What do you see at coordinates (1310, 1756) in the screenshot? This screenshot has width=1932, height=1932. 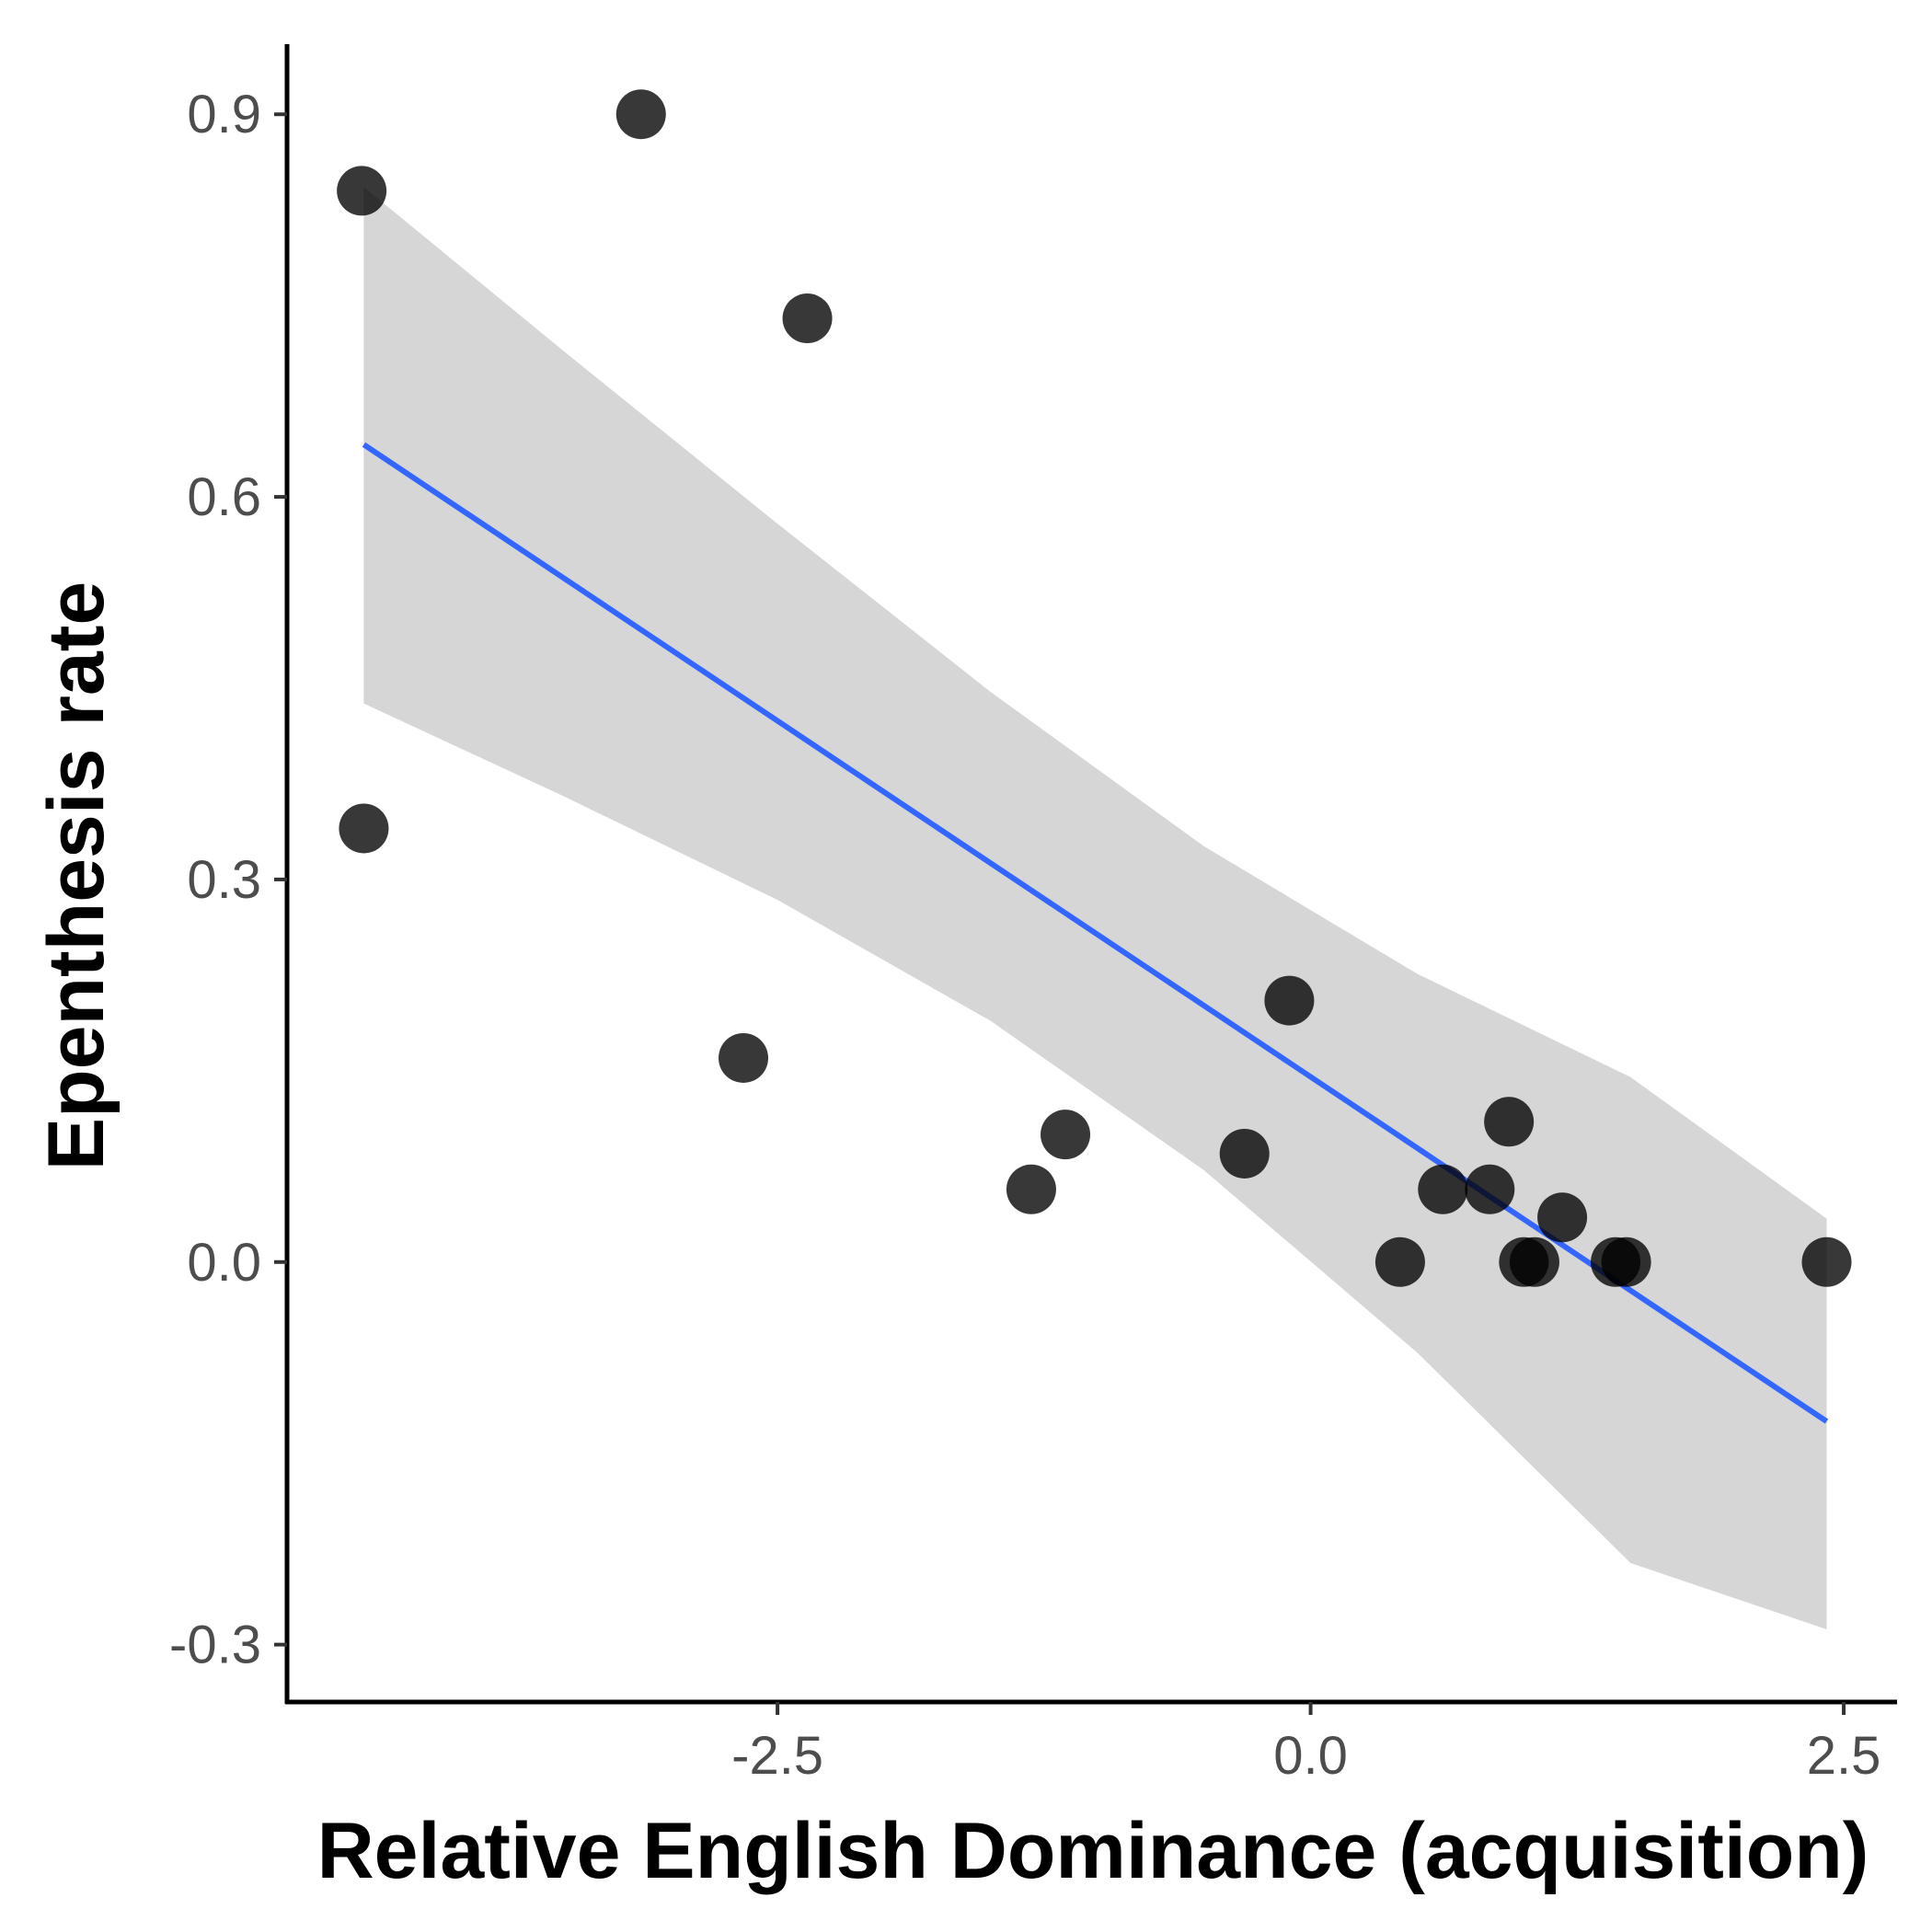 I see `x-tick-label: 0.0` at bounding box center [1310, 1756].